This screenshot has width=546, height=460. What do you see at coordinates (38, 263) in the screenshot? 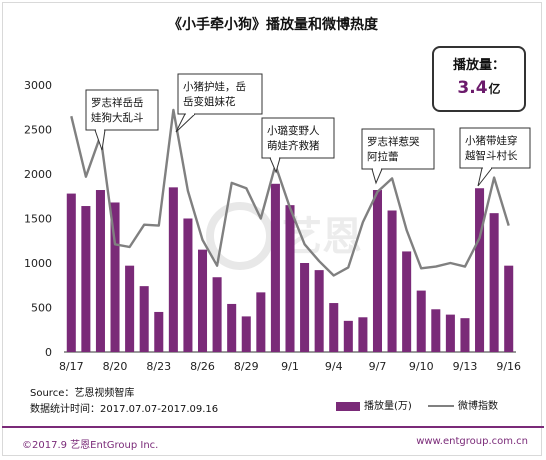
I see `y-tick-label: 1000` at bounding box center [38, 263].